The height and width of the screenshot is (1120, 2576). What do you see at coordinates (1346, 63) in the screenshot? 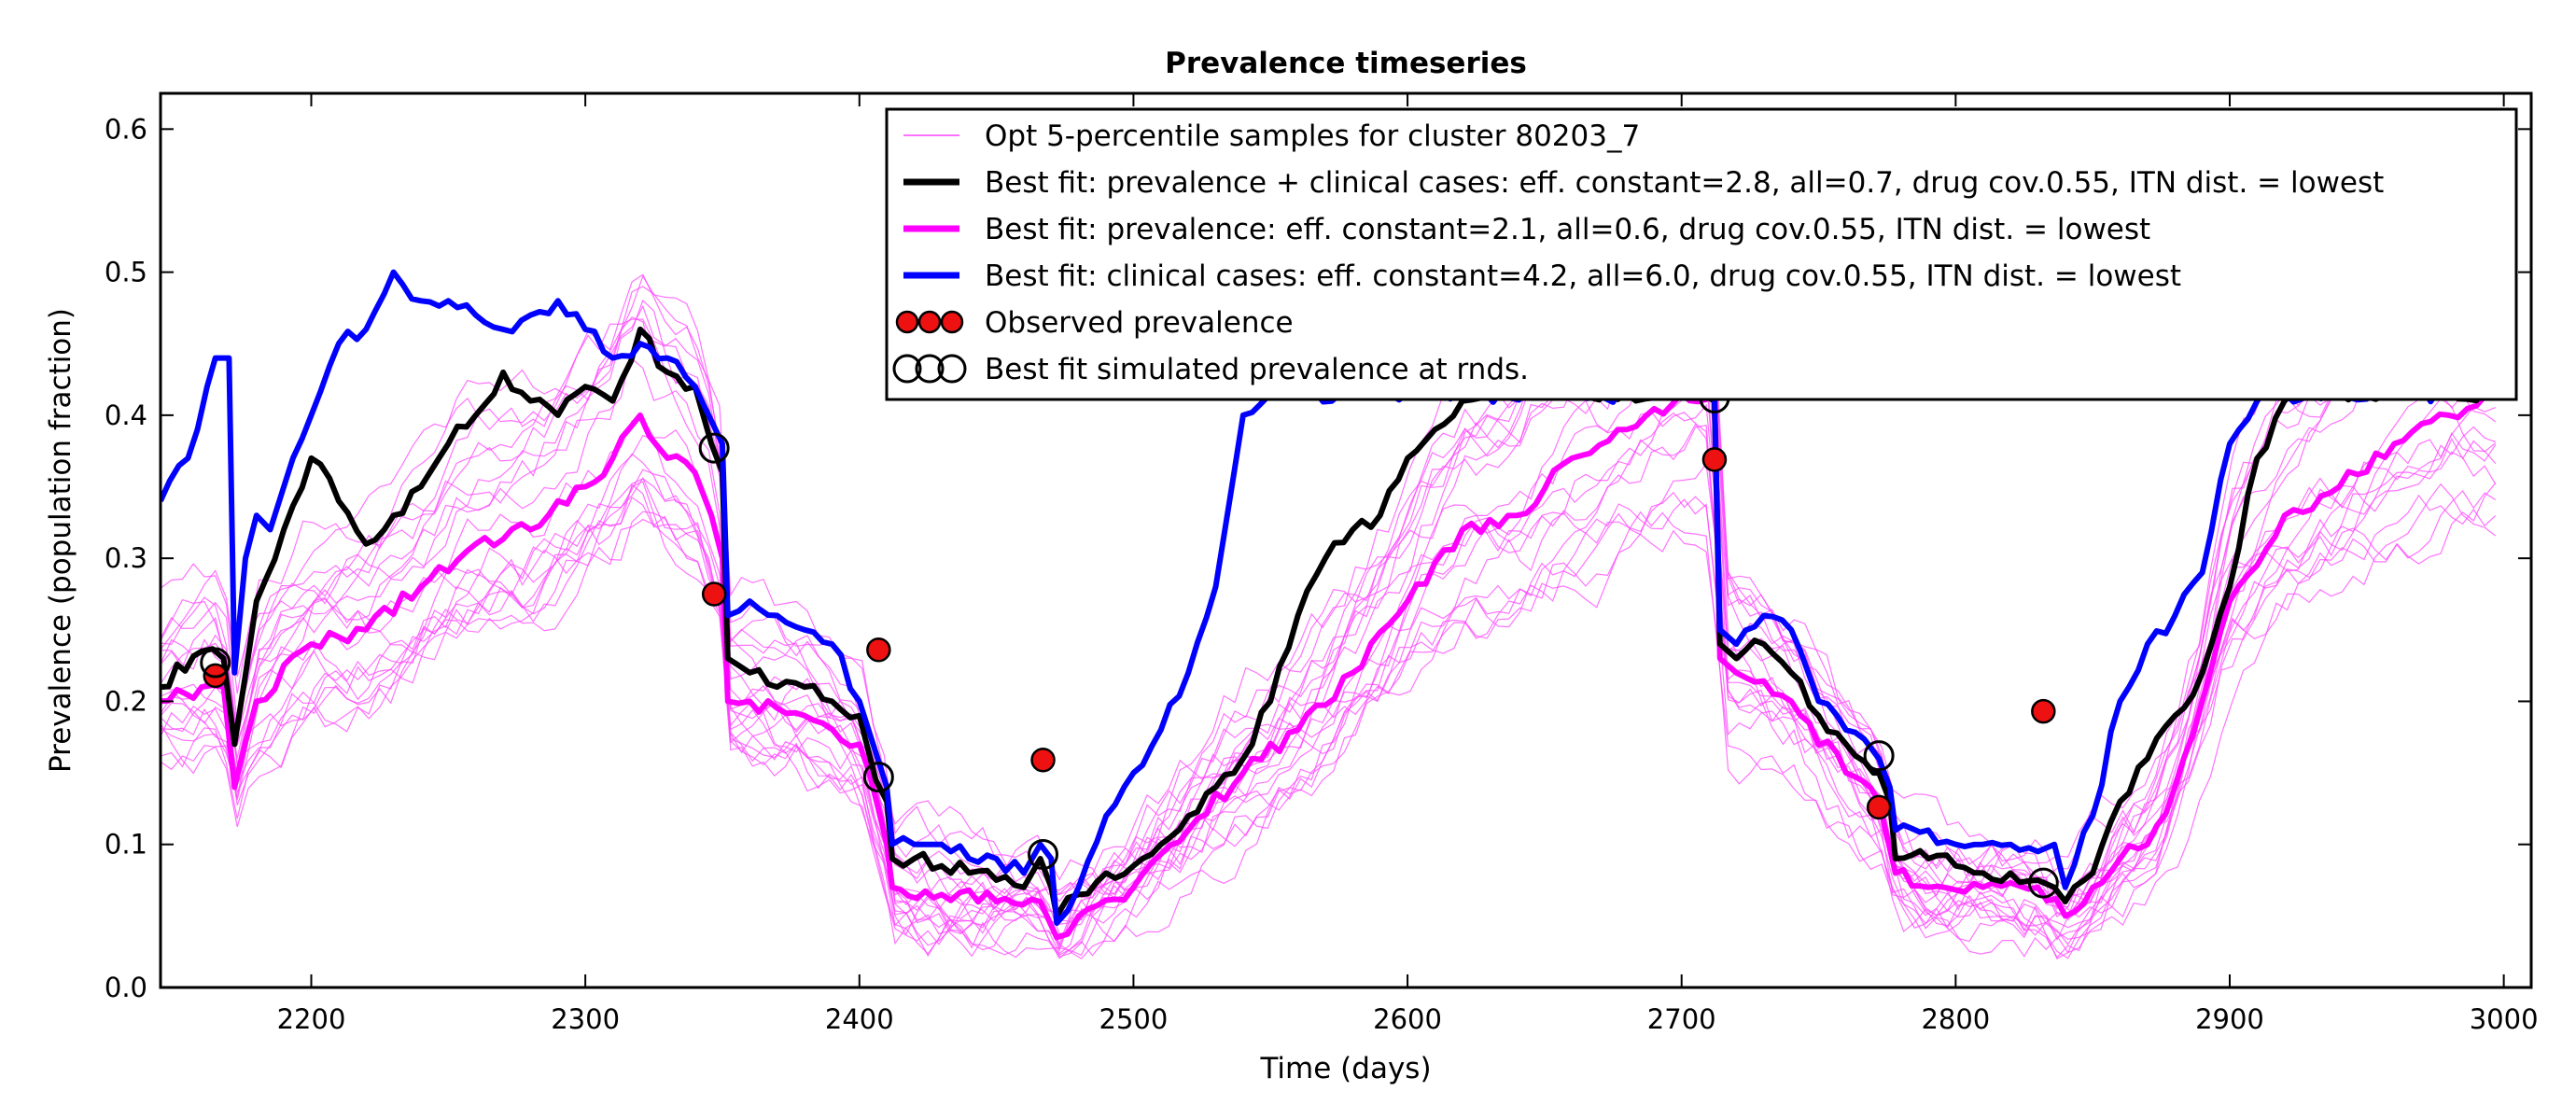
I see `chart-title: Prevalence timeseries` at bounding box center [1346, 63].